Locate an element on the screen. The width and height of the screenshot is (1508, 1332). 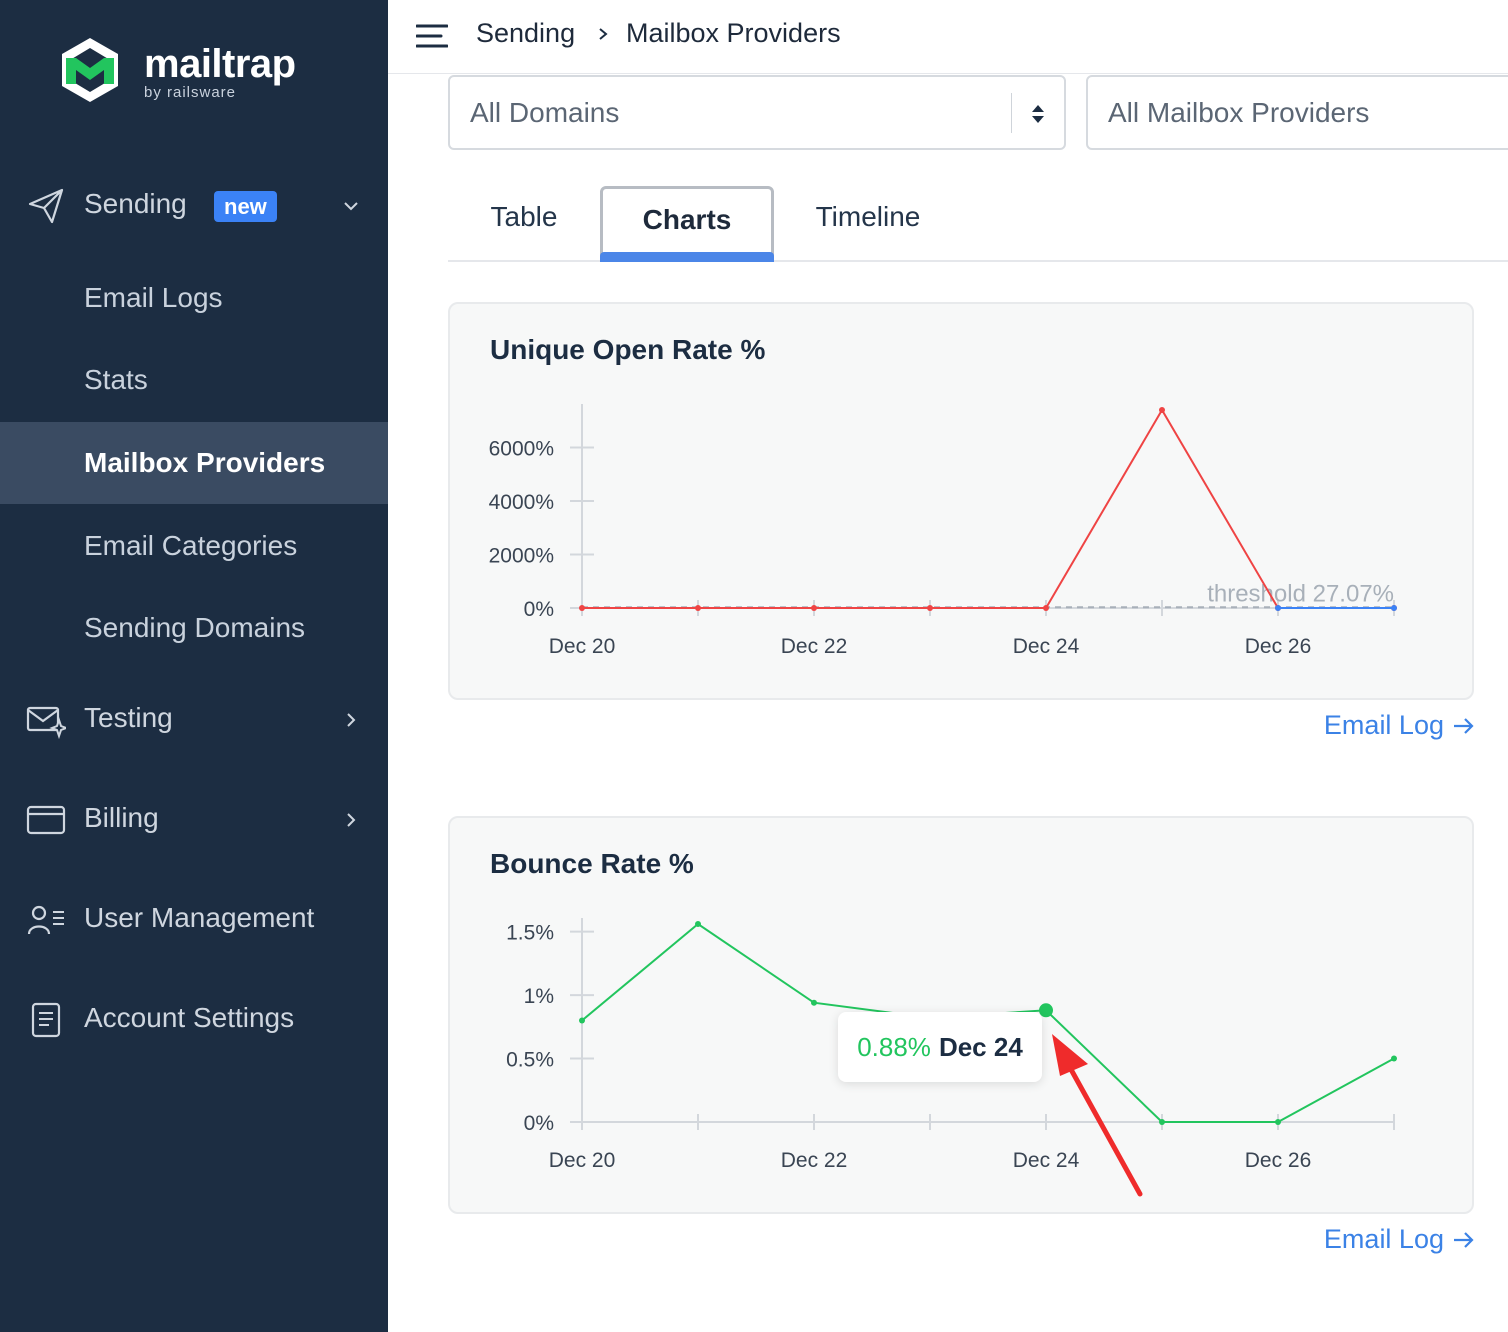
sidebar-item-email-categories: Email Categories is located at coordinates (194, 546).